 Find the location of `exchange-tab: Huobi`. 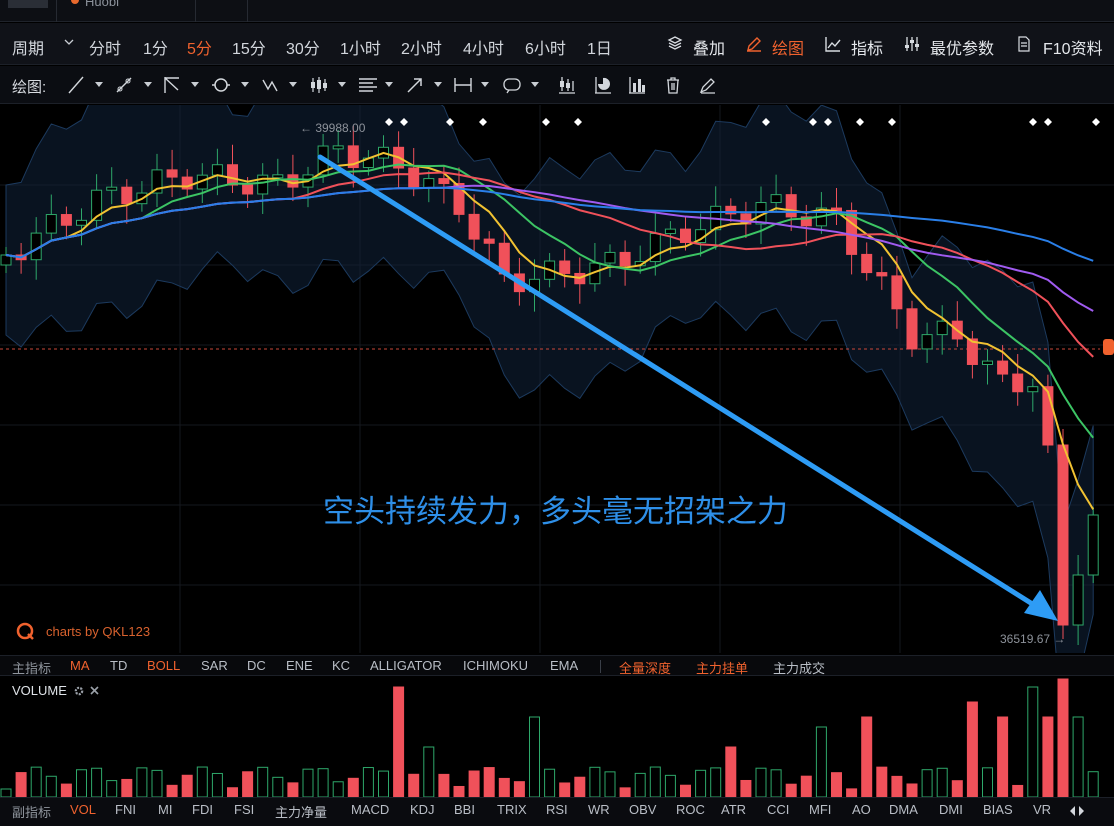

exchange-tab: Huobi is located at coordinates (126, 11).